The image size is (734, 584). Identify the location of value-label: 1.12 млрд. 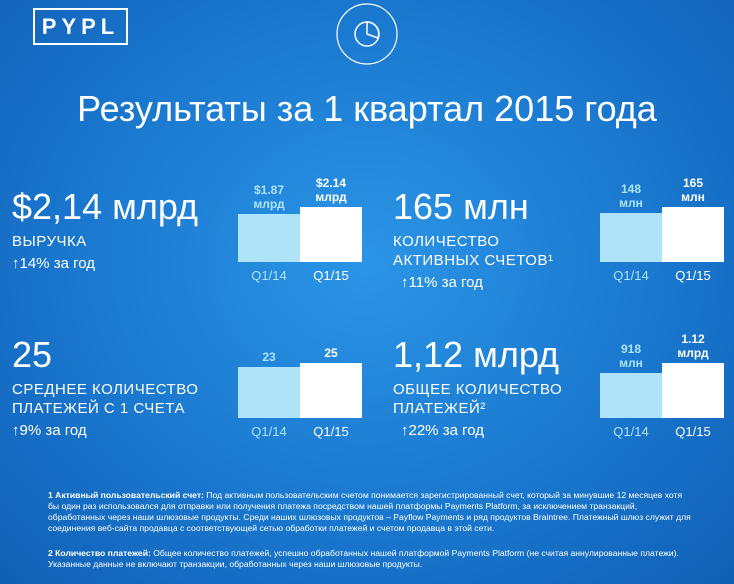
(693, 346).